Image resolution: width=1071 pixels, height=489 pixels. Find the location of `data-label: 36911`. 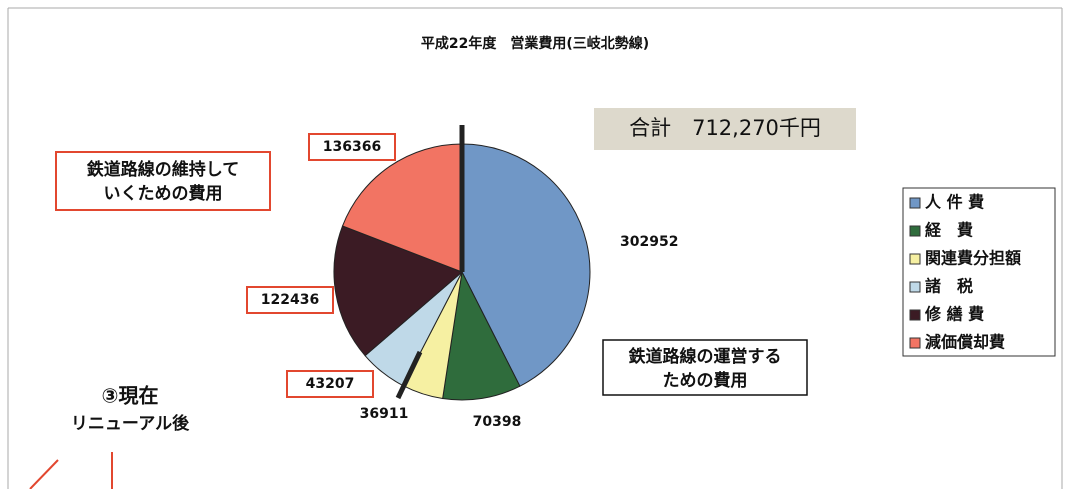

data-label: 36911 is located at coordinates (384, 414).